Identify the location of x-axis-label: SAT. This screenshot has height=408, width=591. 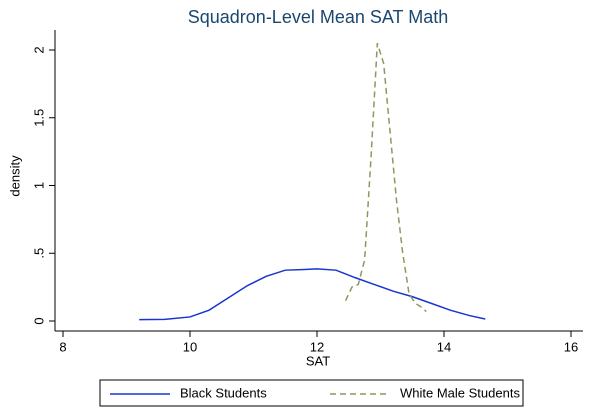
(318, 360).